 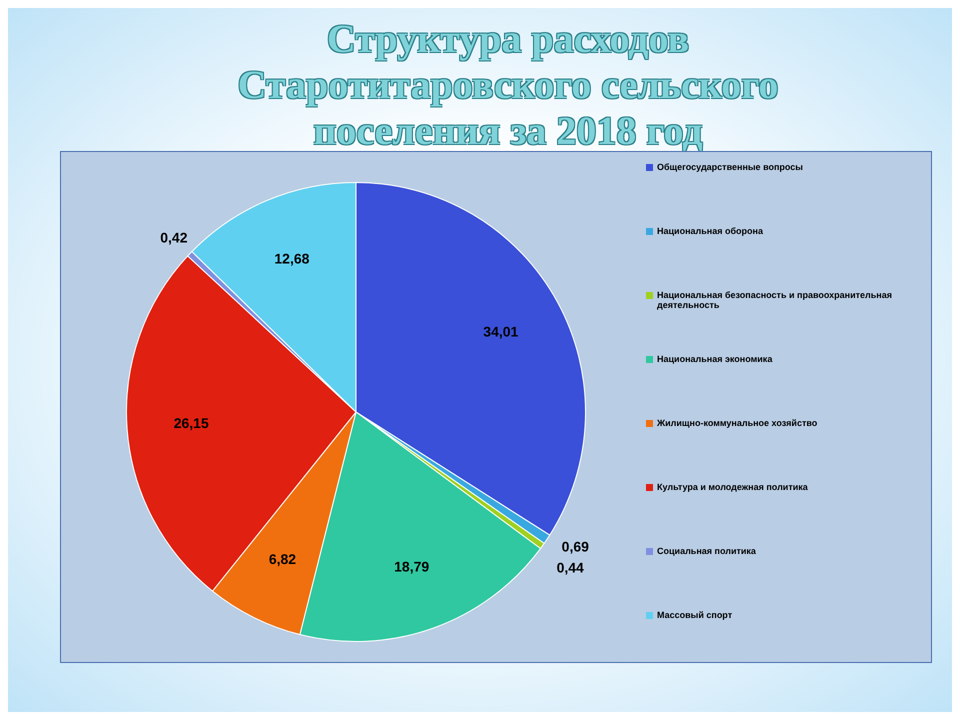 I want to click on legend-label: Общегосударственные вопросы, so click(x=730, y=167).